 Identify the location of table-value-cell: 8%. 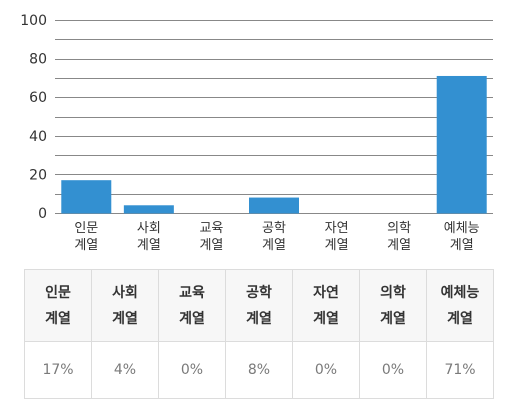
(259, 370).